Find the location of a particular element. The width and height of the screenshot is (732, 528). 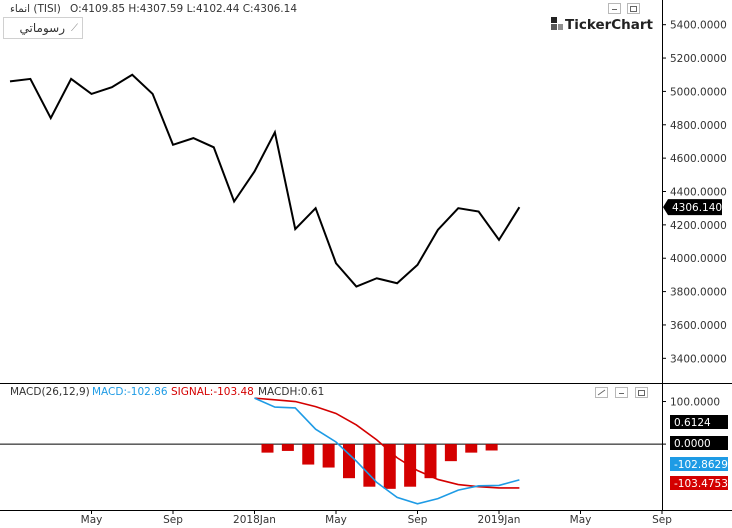

macd-price-tag-label: 0.6124 is located at coordinates (692, 423).